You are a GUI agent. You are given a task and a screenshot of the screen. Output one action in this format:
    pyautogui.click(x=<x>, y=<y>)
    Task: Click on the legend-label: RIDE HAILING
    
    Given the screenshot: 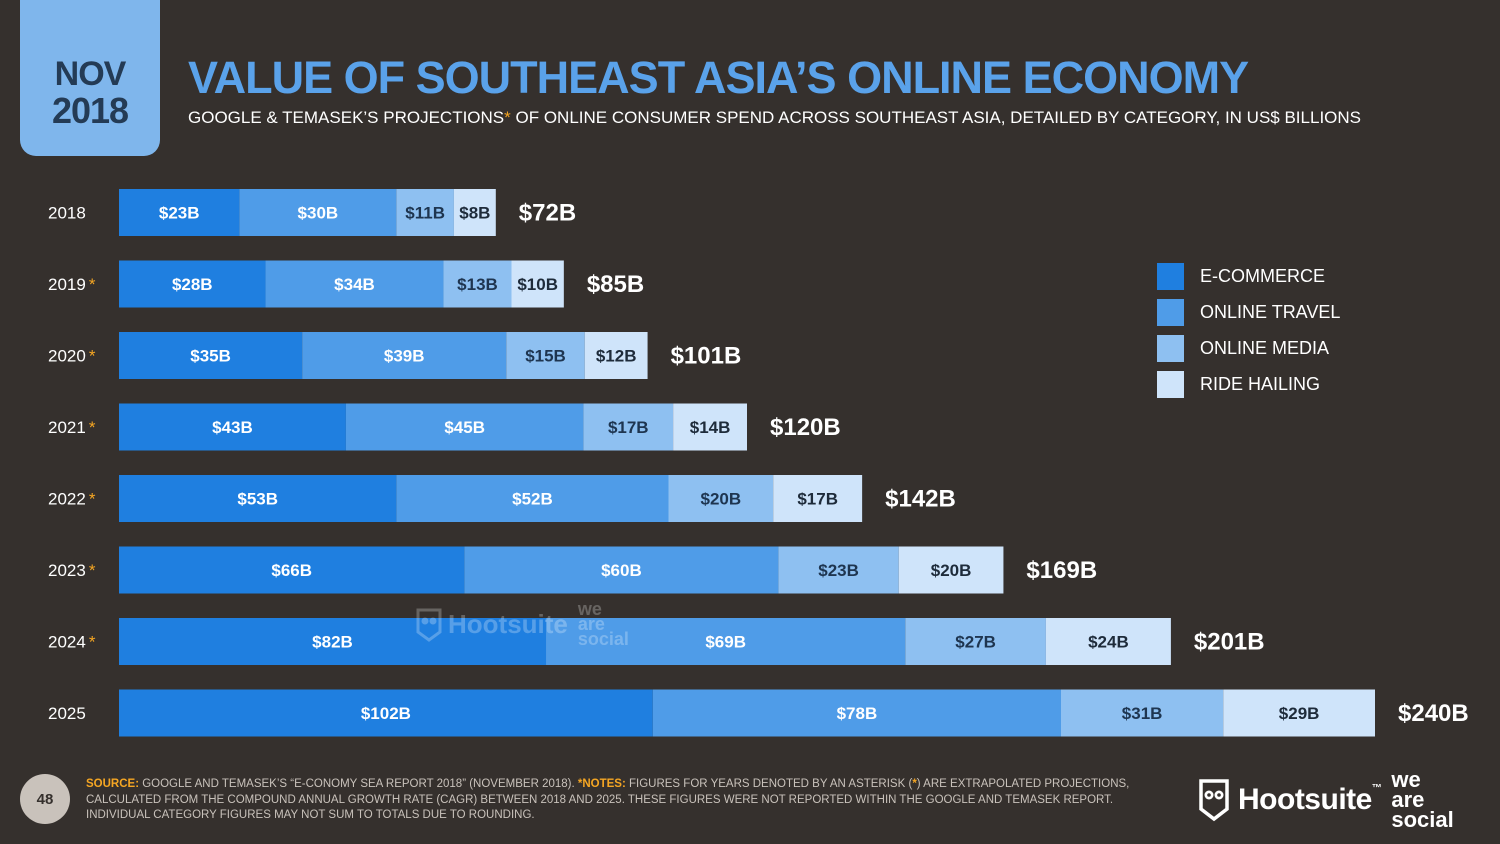 What is the action you would take?
    pyautogui.click(x=1260, y=383)
    